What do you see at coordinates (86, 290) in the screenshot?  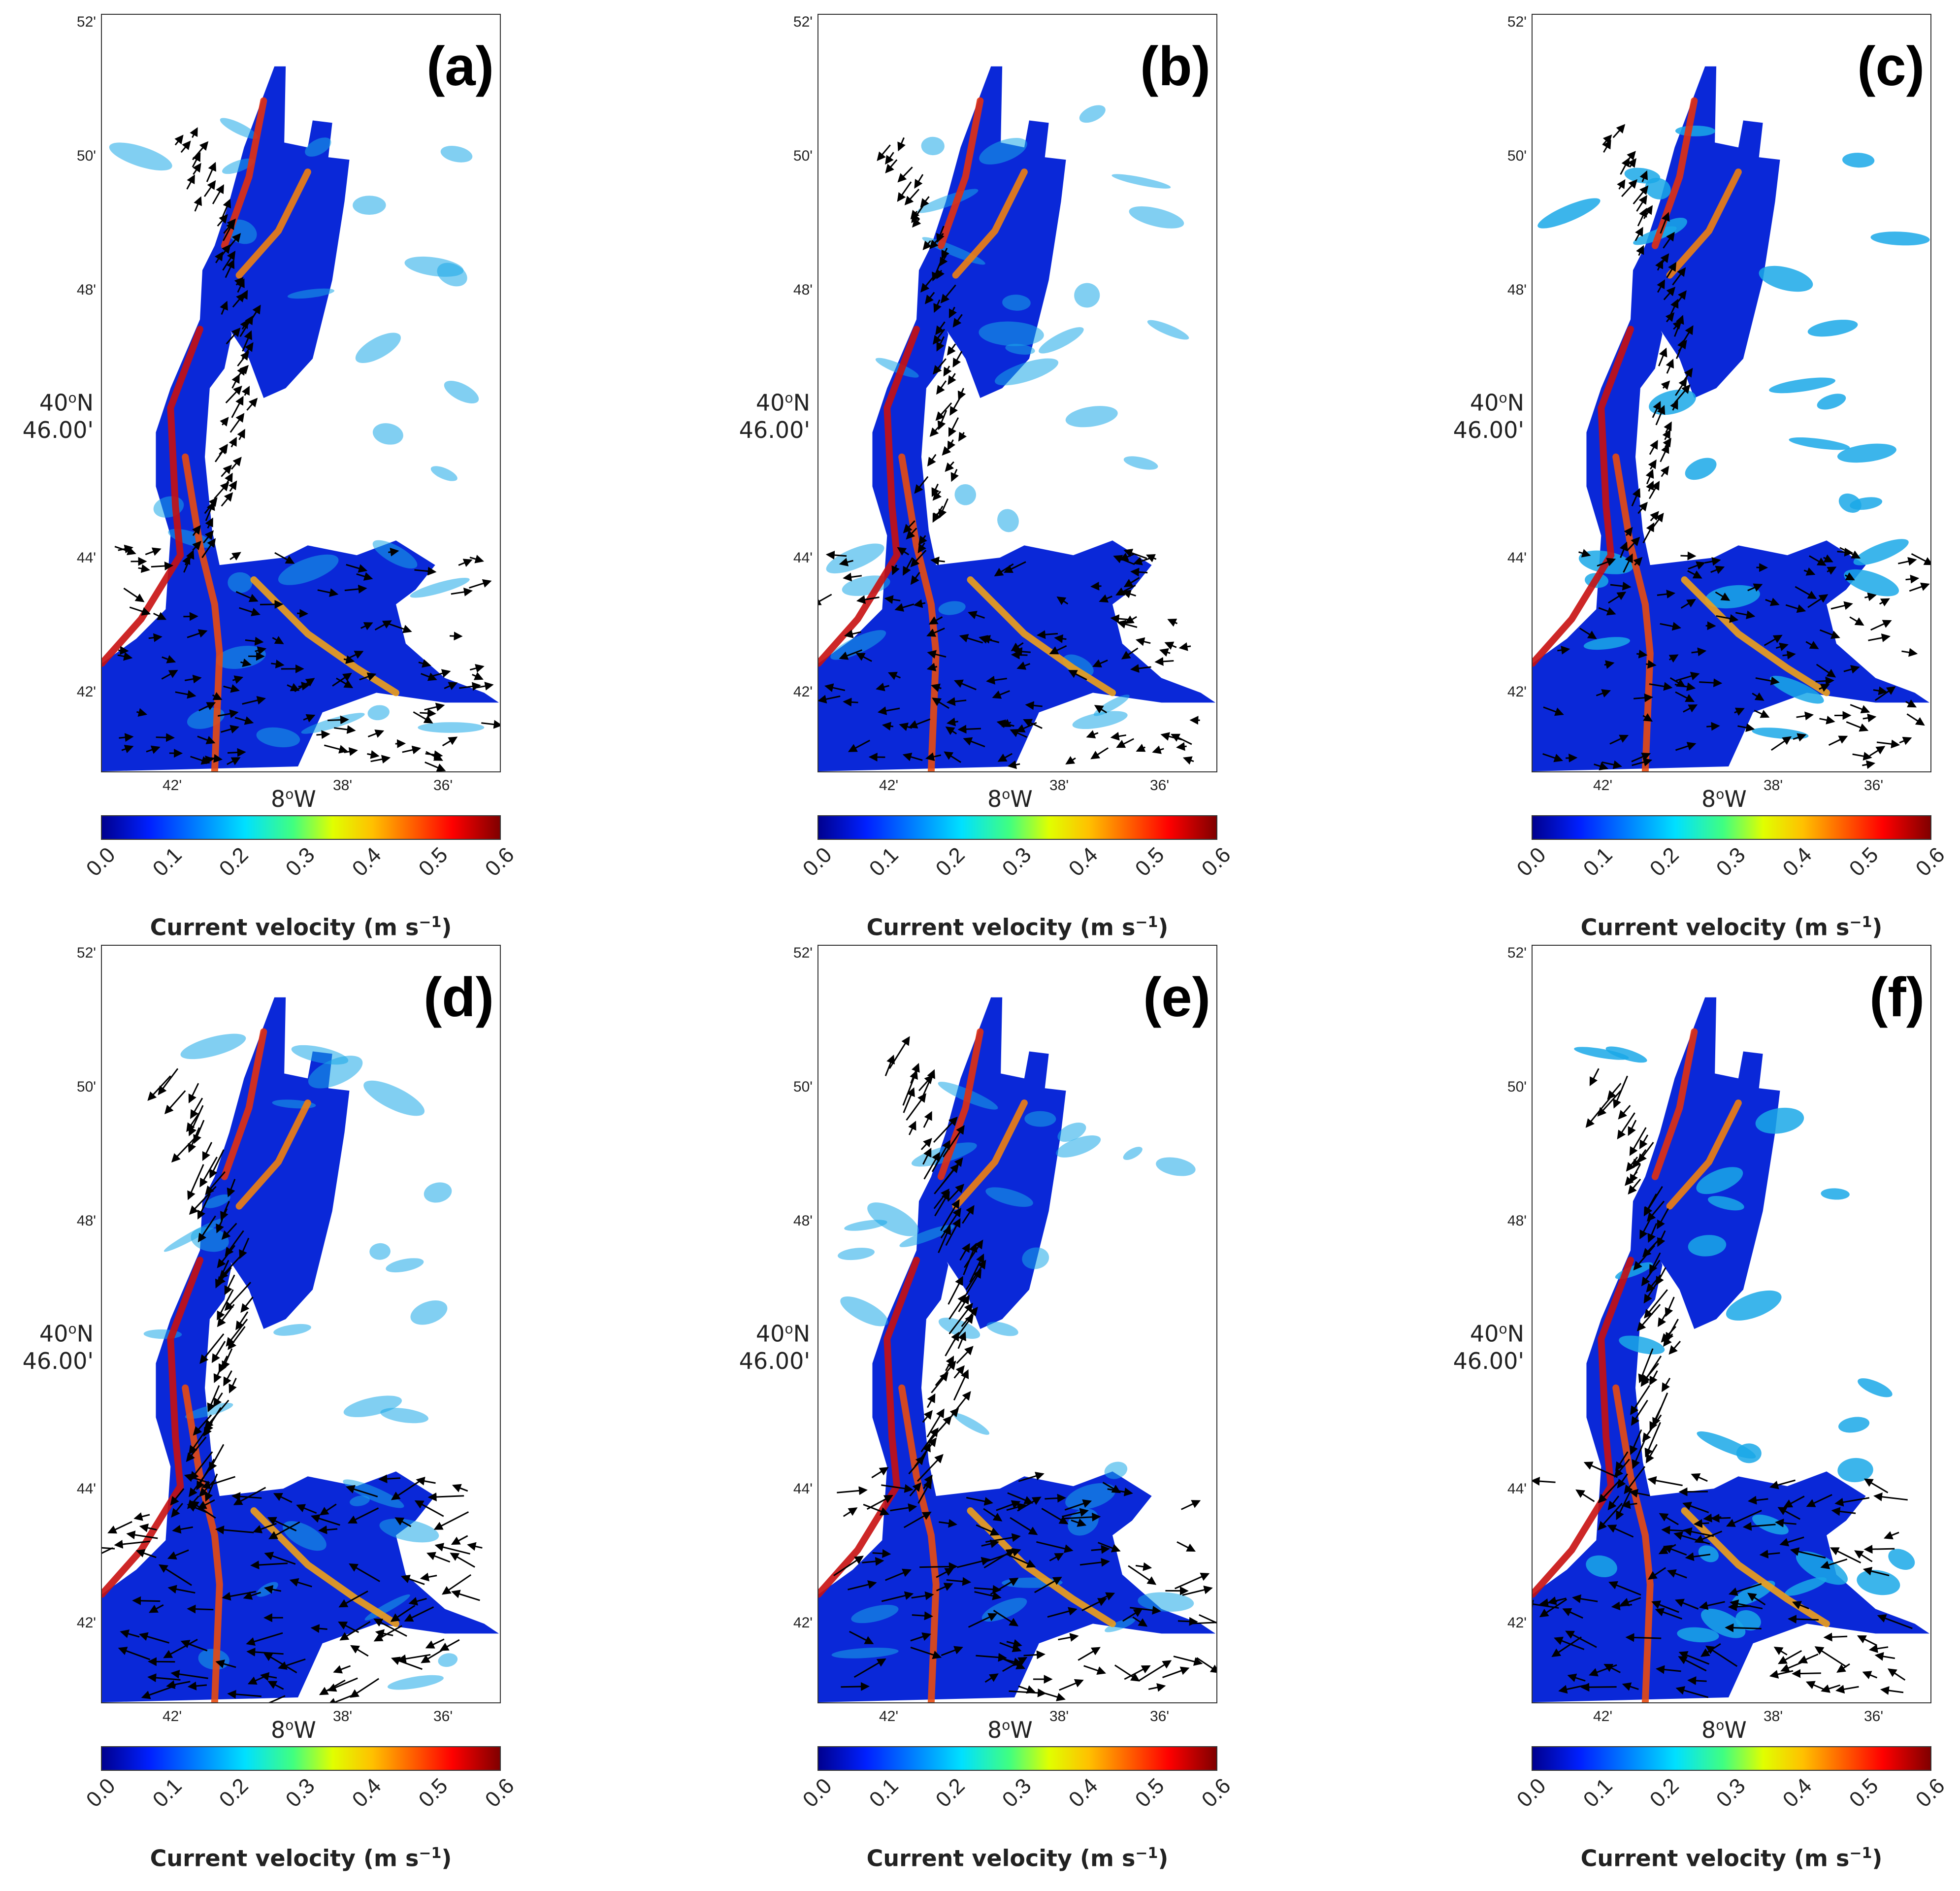 I see `lat-tick-label: 48'` at bounding box center [86, 290].